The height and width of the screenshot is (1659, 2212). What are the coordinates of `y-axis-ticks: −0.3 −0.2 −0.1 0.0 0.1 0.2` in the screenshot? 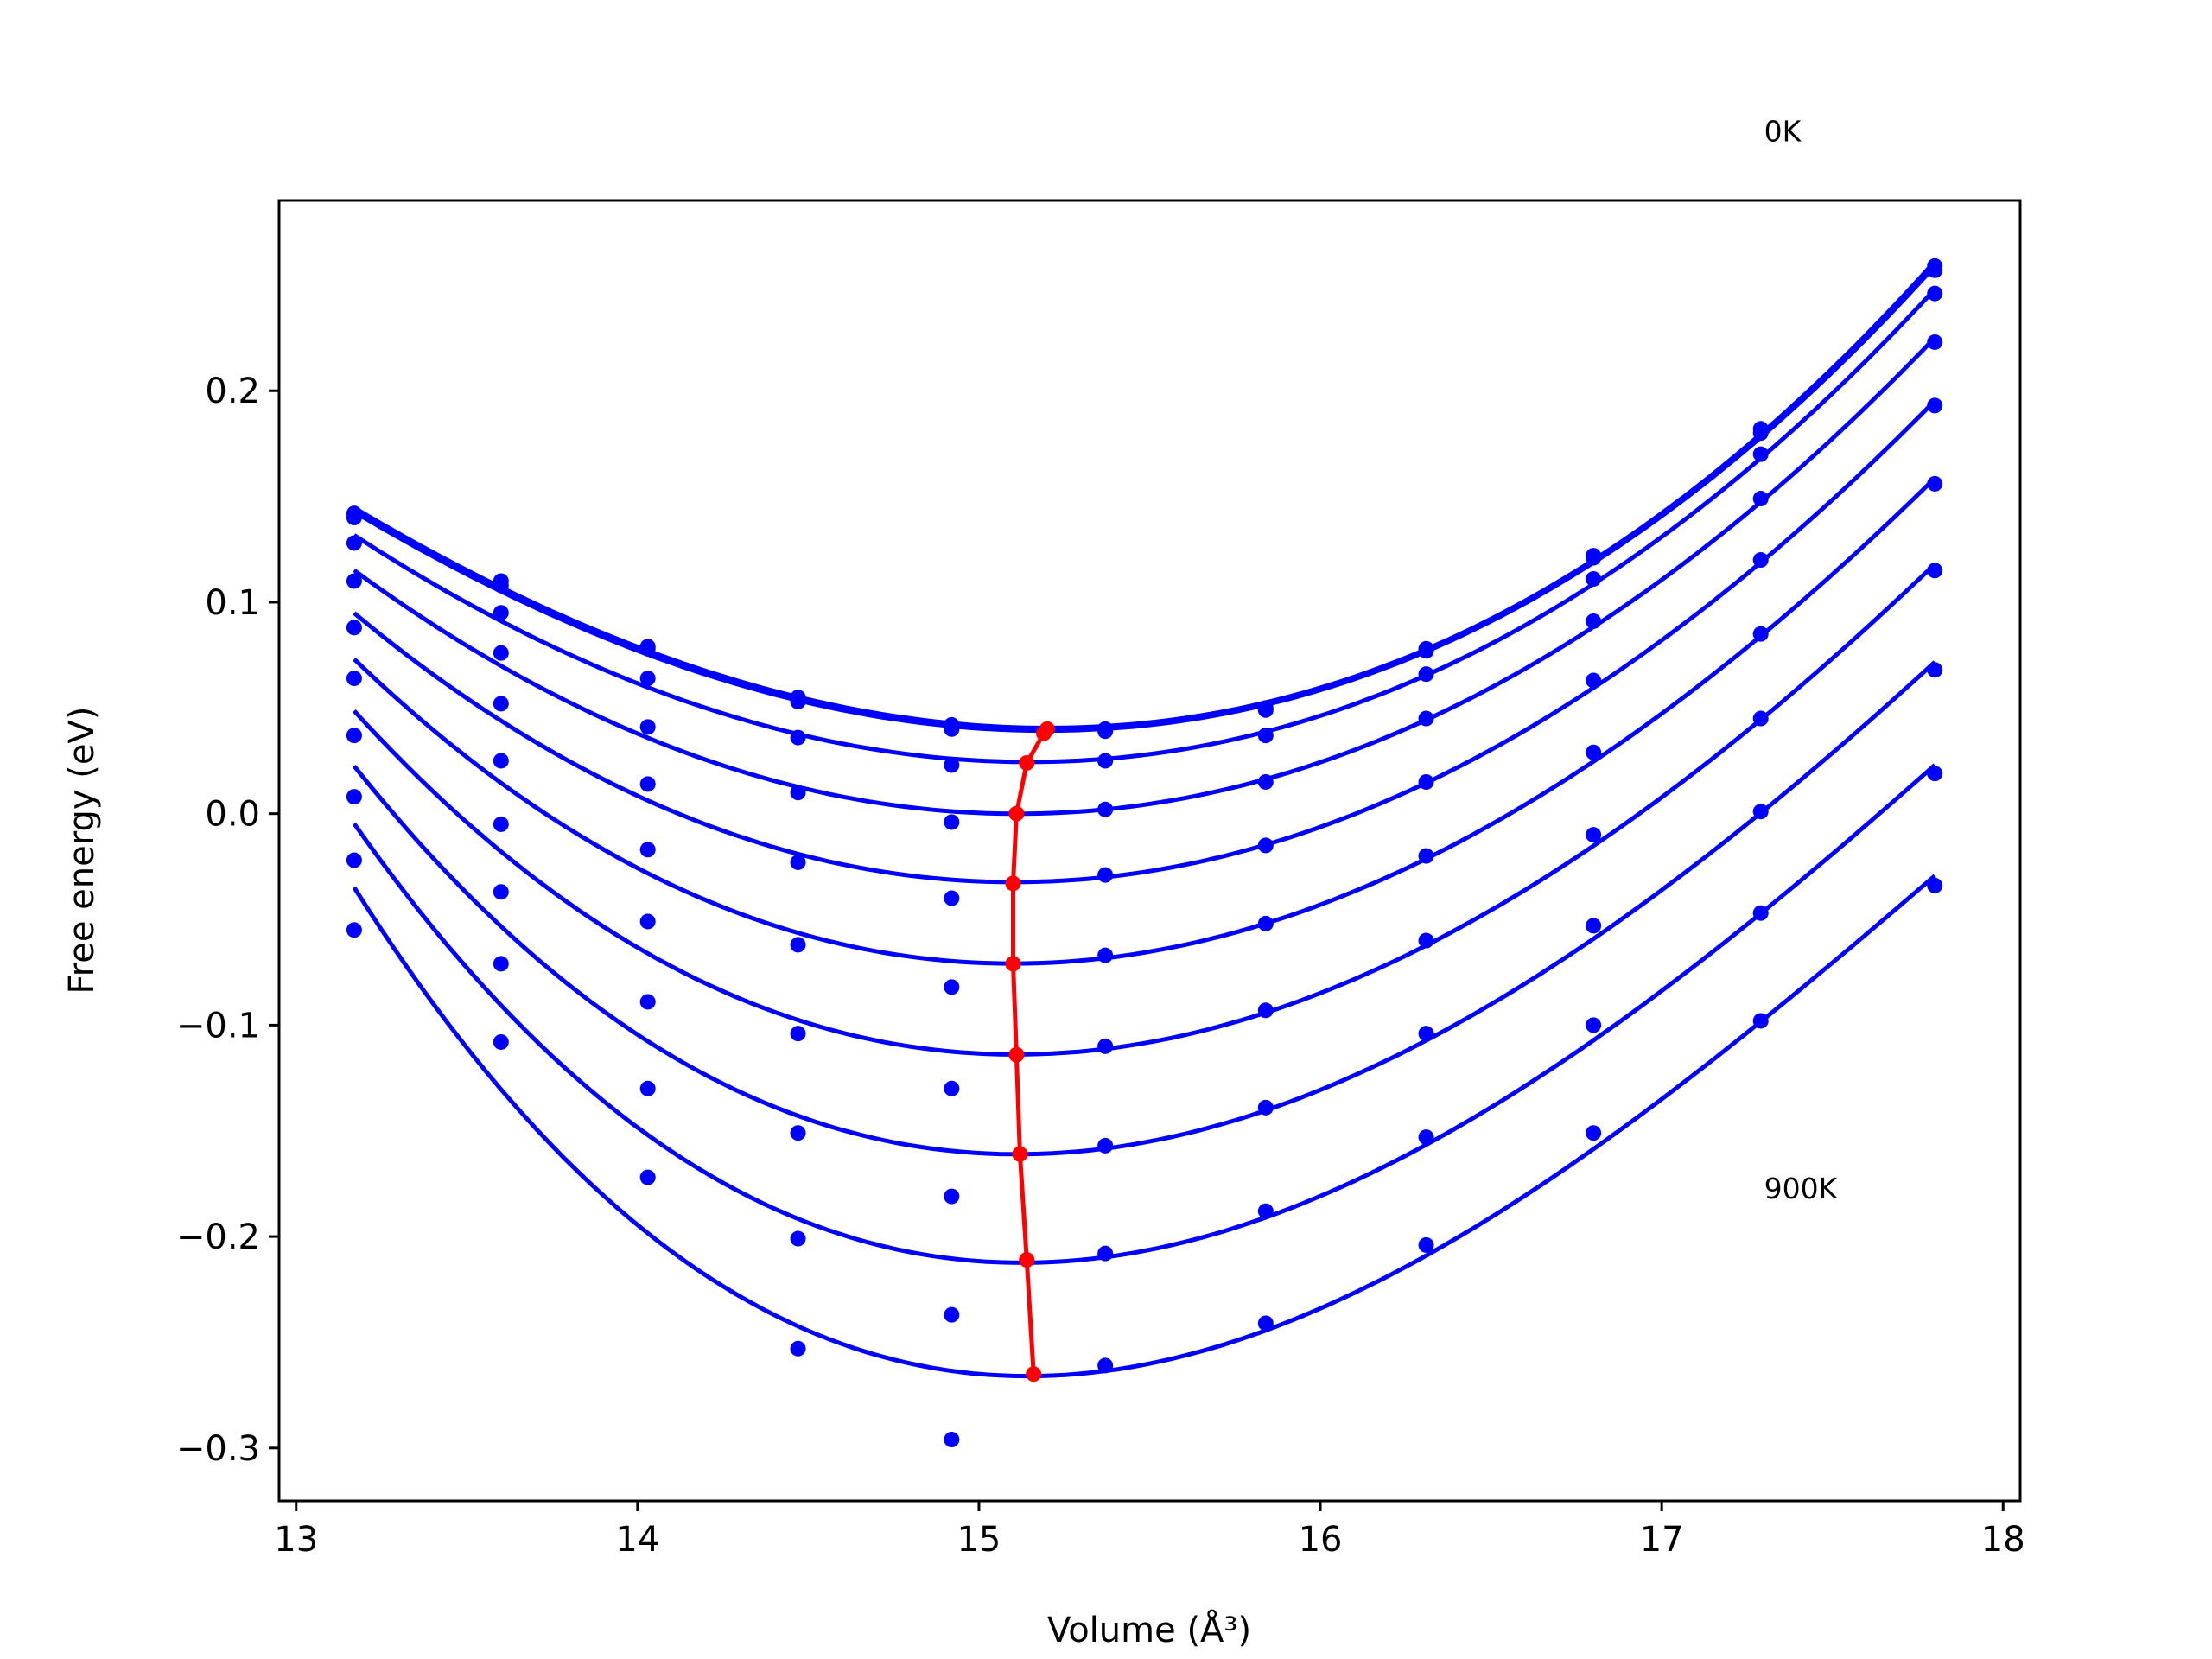 It's located at (227, 920).